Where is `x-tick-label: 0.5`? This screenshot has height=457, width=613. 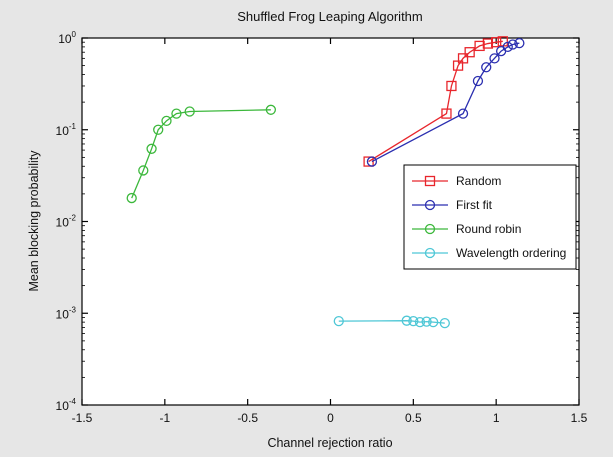
x-tick-label: 0.5 is located at coordinates (413, 418).